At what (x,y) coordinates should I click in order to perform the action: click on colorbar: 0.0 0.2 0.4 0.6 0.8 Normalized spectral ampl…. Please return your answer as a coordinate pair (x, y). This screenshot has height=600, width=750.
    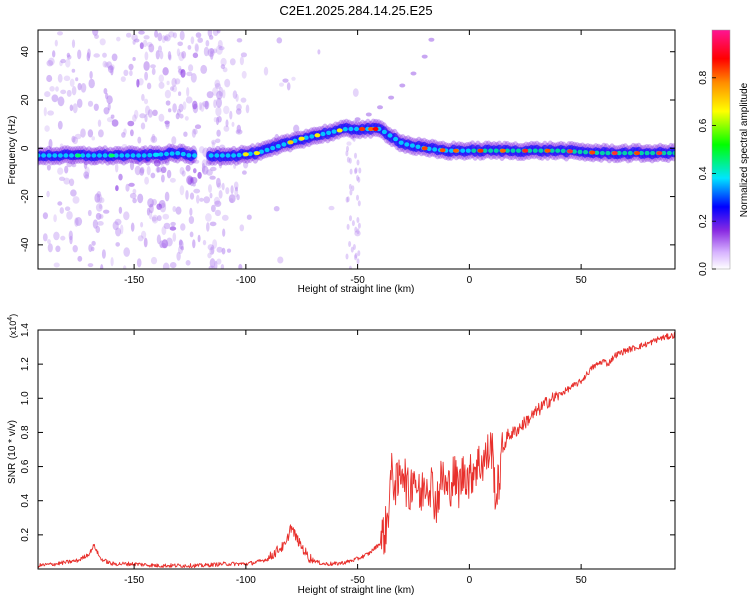
    Looking at the image, I should click on (724, 152).